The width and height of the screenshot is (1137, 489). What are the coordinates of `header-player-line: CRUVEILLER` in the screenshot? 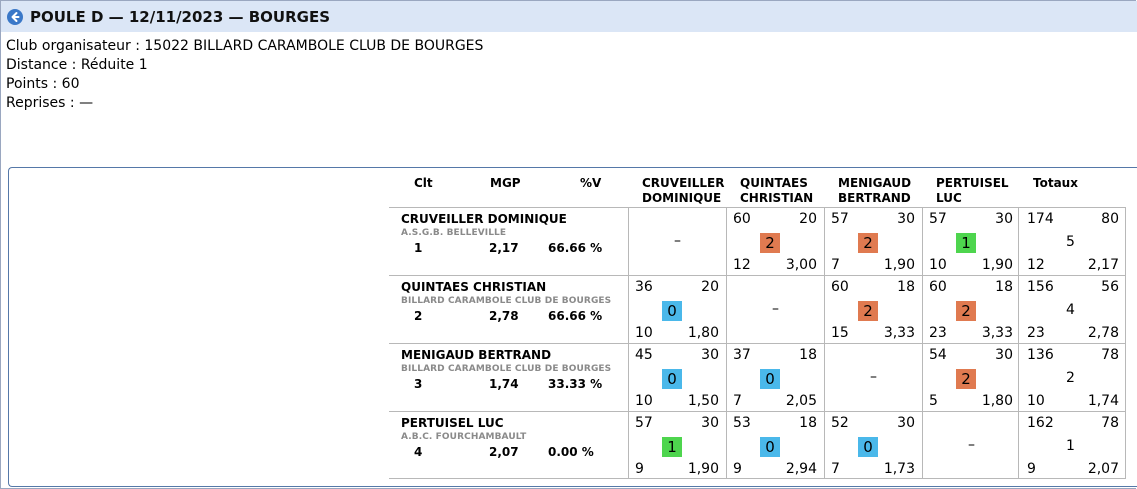 It's located at (683, 183).